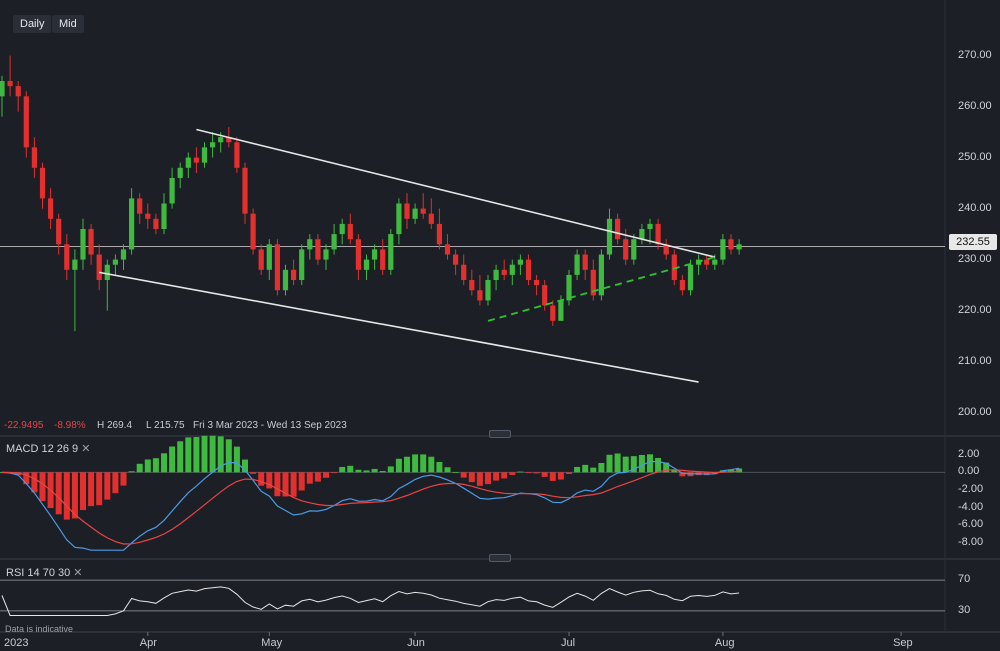 Image resolution: width=1000 pixels, height=651 pixels. Describe the element at coordinates (68, 24) in the screenshot. I see `mid-button: Mid` at that location.